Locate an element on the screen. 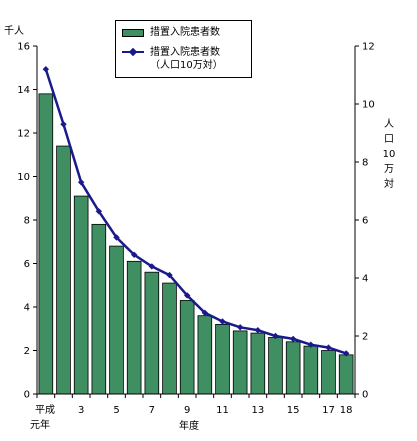  x-first-label-line2: 元年 is located at coordinates (40, 425).